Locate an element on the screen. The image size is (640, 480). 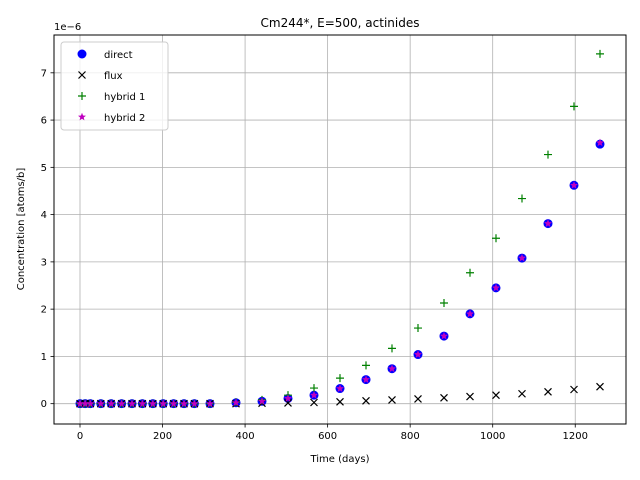
y-tick-label: 1 is located at coordinates (44, 357).